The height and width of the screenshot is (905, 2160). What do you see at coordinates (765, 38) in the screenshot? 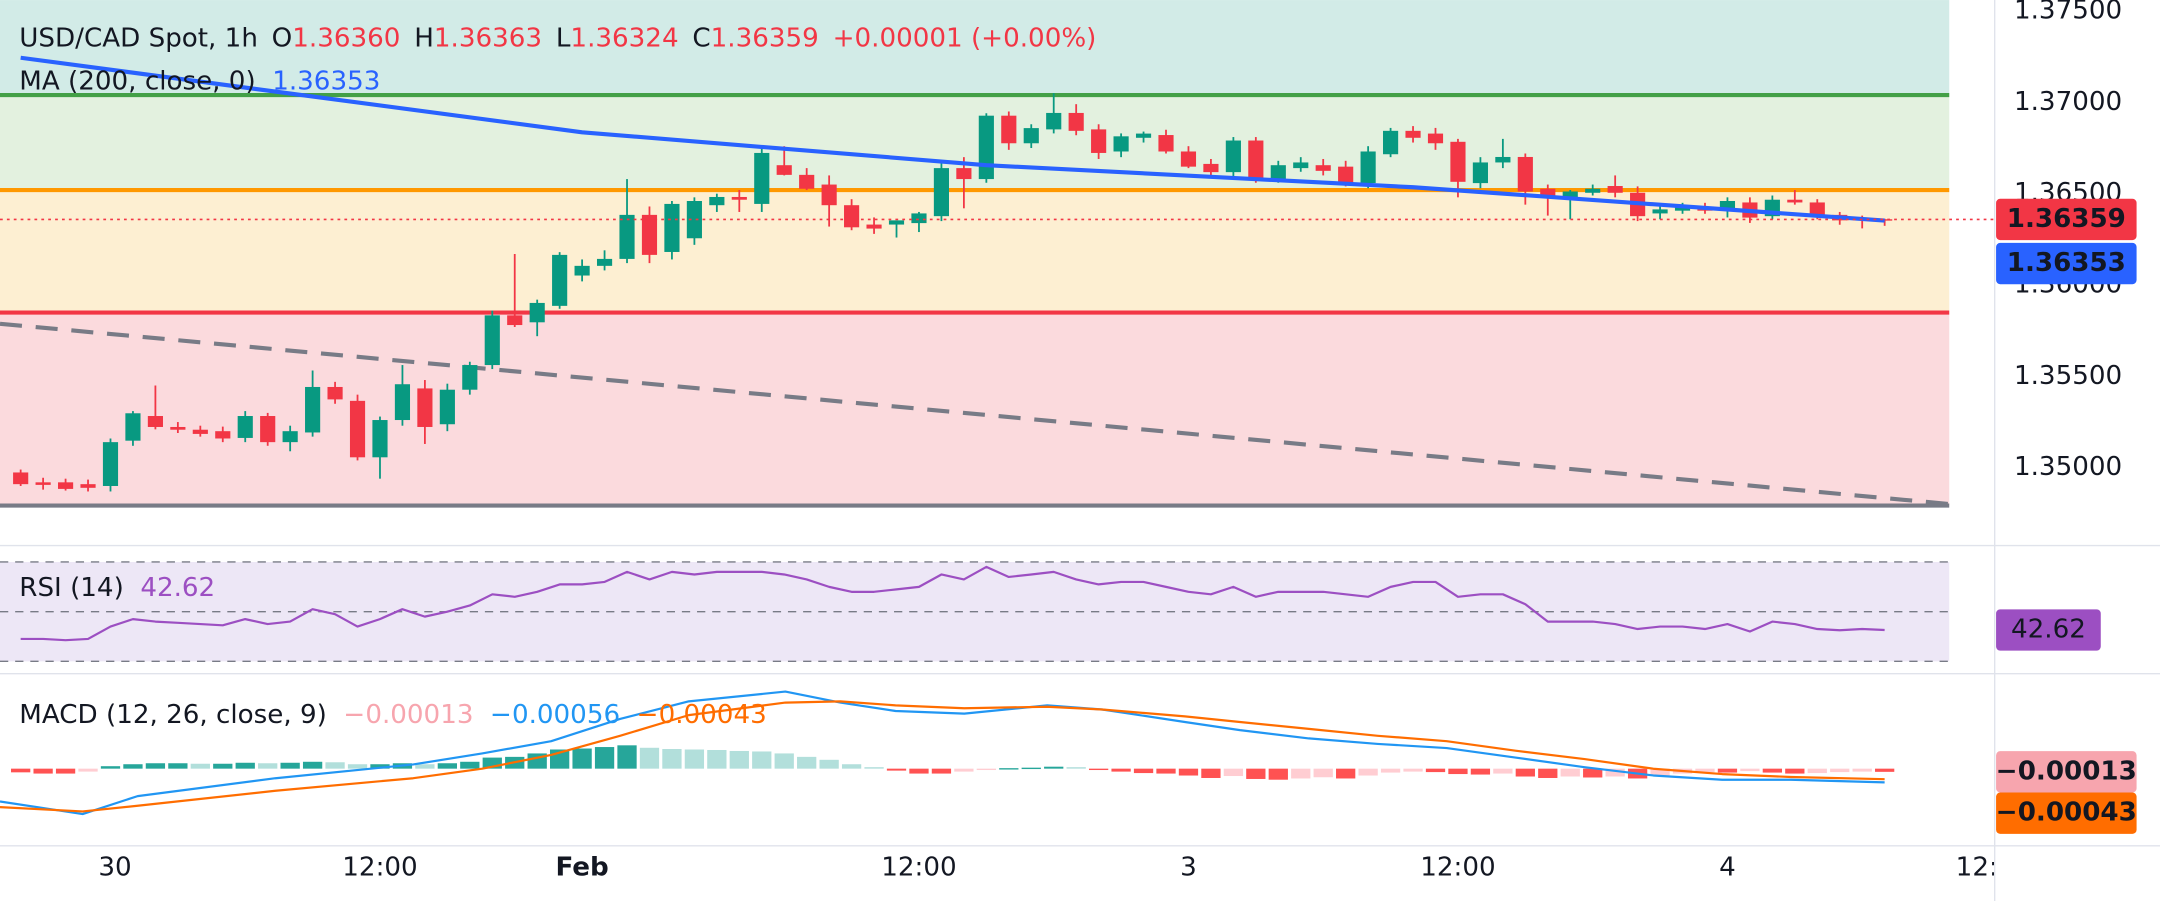
I see `ohlc-value: 1.36359` at bounding box center [765, 38].